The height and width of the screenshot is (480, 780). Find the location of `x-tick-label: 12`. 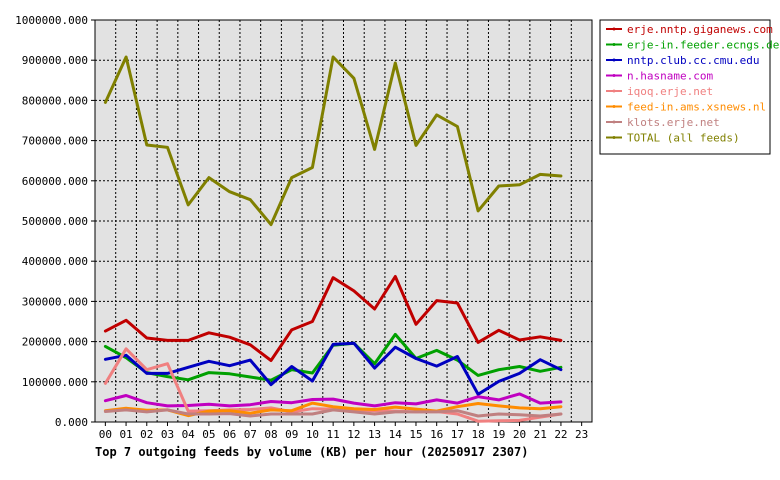

x-tick-label: 12 is located at coordinates (353, 434).